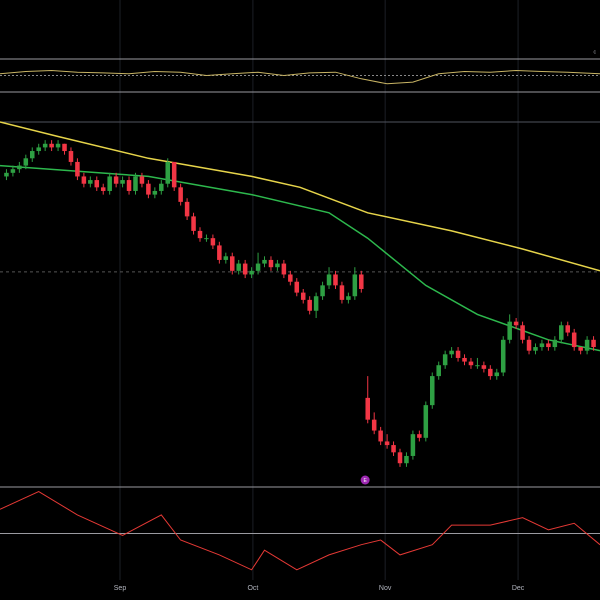 The height and width of the screenshot is (600, 600). Describe the element at coordinates (385, 588) in the screenshot. I see `x-tick-label: Nov` at that location.